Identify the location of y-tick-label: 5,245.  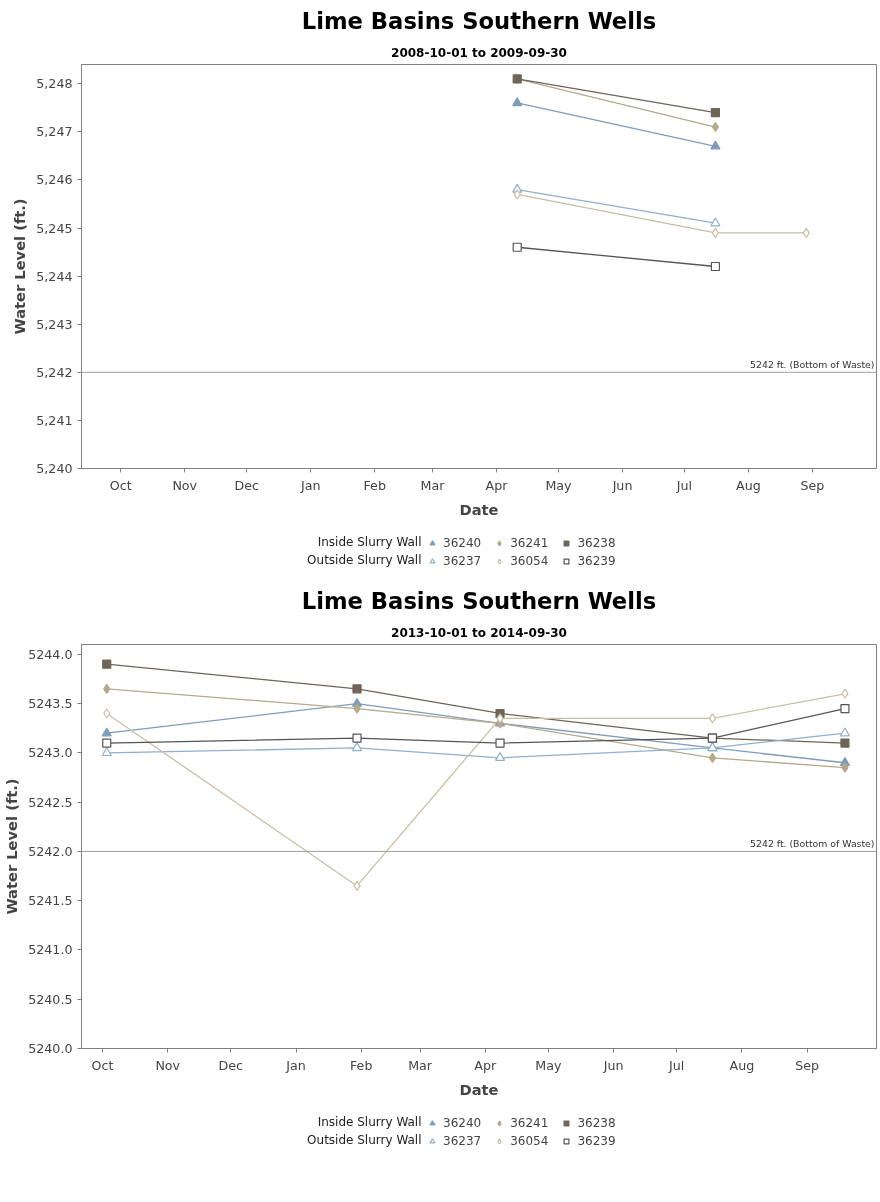
(54, 228).